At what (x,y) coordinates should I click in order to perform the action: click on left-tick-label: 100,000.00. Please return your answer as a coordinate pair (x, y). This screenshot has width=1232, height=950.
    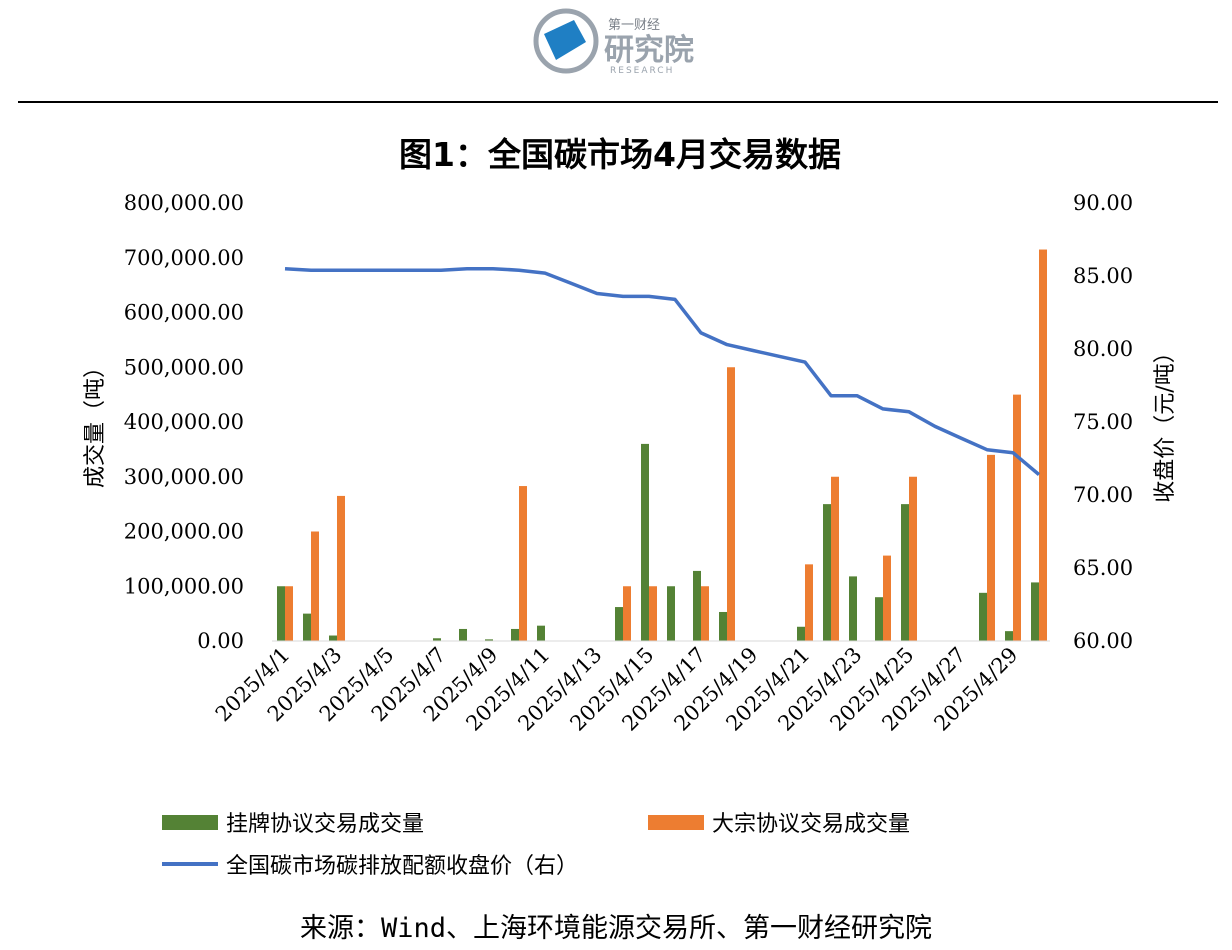
    Looking at the image, I should click on (184, 586).